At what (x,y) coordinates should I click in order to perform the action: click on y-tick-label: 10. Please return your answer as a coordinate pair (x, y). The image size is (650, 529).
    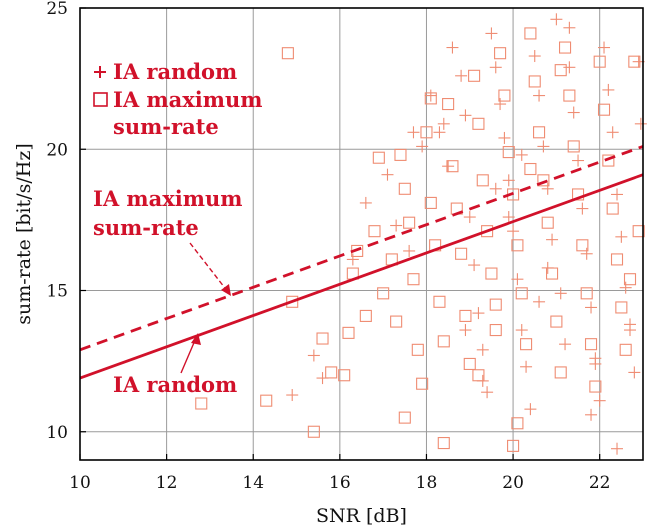
    Looking at the image, I should click on (57, 433).